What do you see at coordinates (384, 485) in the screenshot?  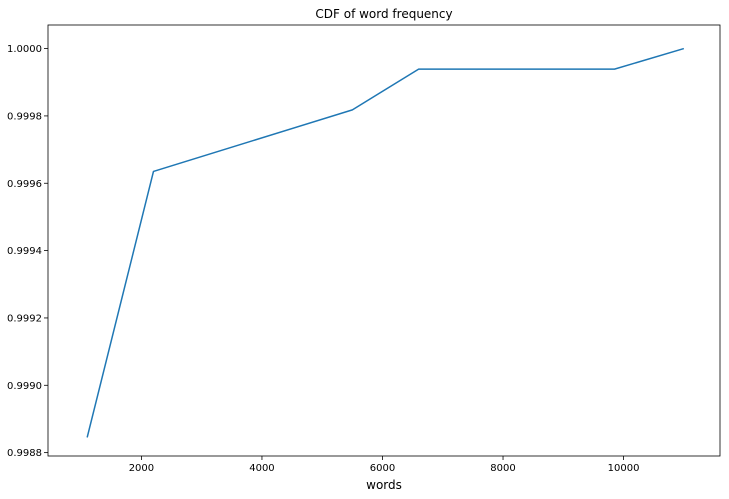 I see `x-axis-label: words` at bounding box center [384, 485].